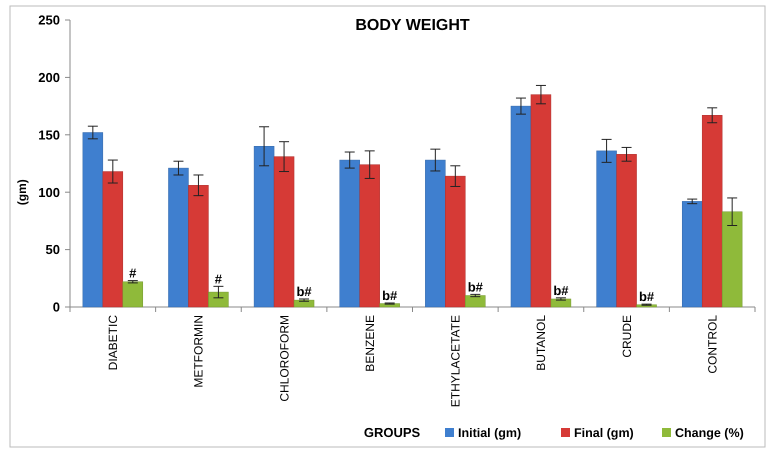  What do you see at coordinates (199, 351) in the screenshot?
I see `x-tick-label: METFORMIN` at bounding box center [199, 351].